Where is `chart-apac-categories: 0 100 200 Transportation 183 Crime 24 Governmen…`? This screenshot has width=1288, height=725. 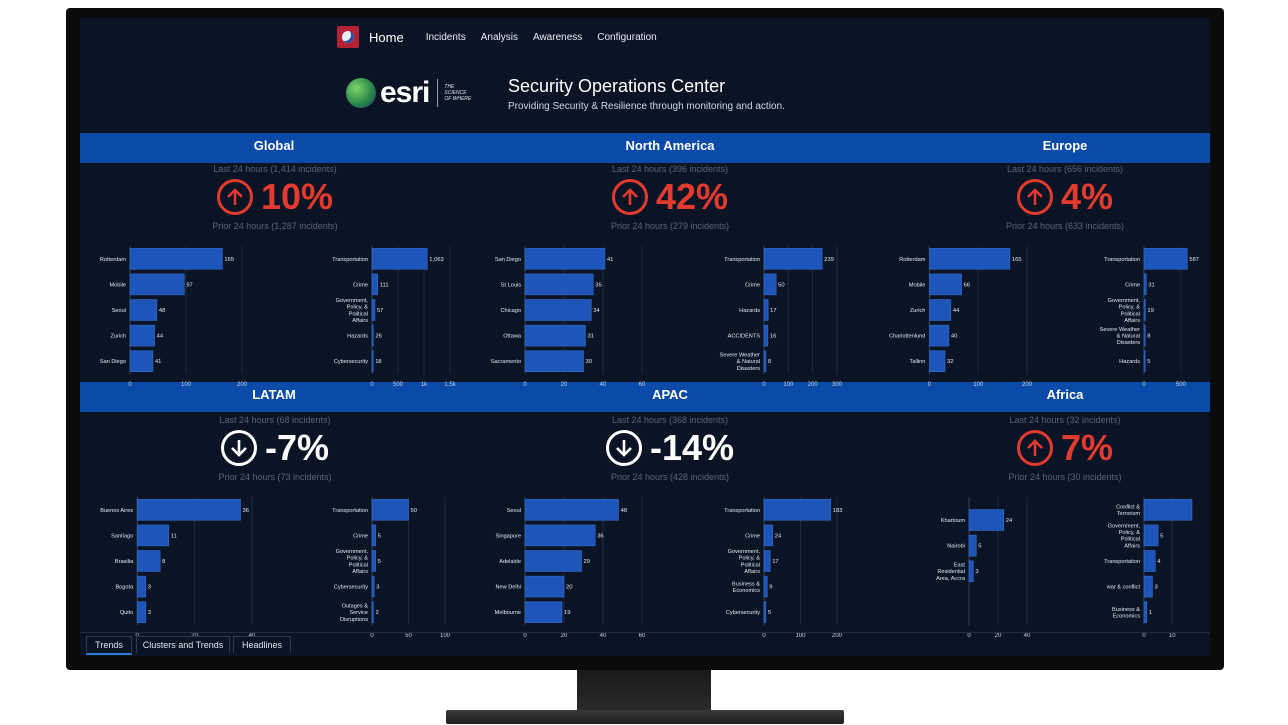
chart-apac-categories: 0 100 200 Transportation 183 Crime 24 Governmen… is located at coordinates (783, 568).